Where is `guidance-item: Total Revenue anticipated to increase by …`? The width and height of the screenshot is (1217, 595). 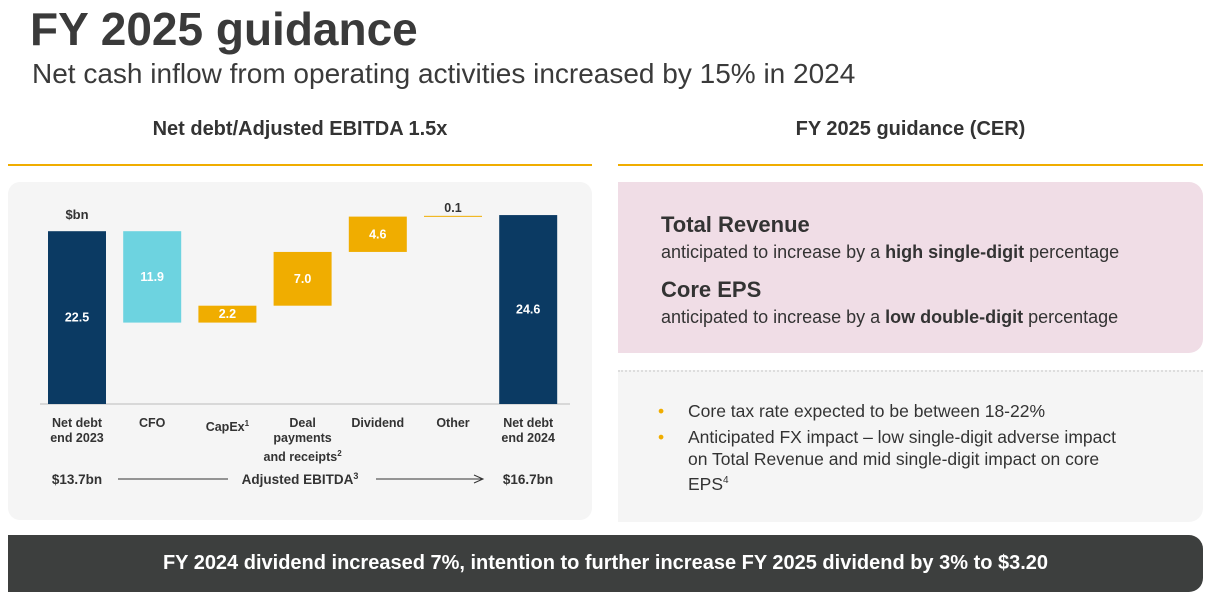 guidance-item: Total Revenue anticipated to increase by … is located at coordinates (932, 237).